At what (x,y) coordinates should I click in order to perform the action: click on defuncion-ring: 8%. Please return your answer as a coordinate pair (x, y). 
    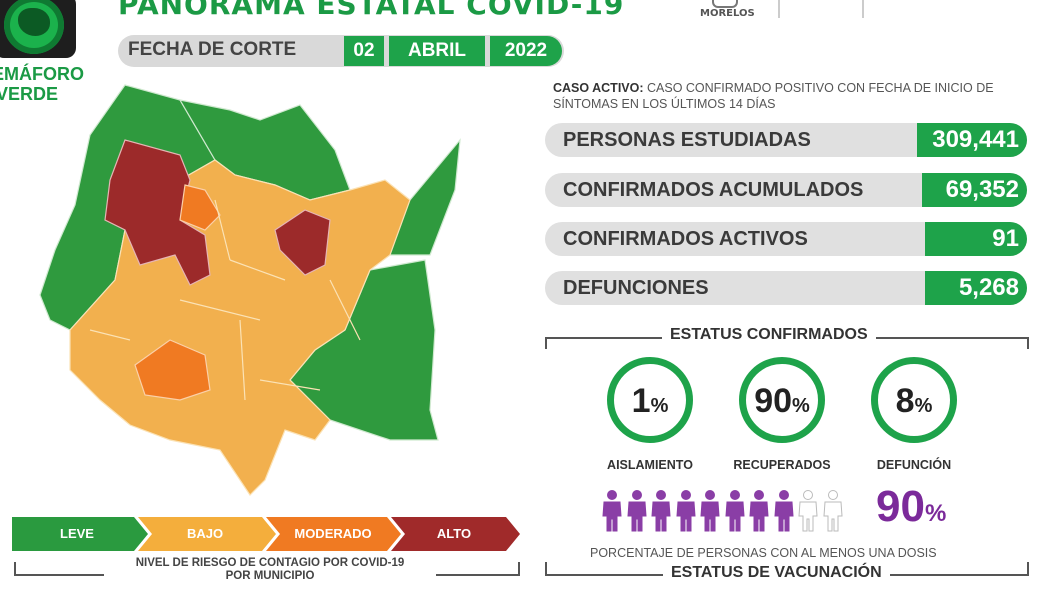
    Looking at the image, I should click on (914, 400).